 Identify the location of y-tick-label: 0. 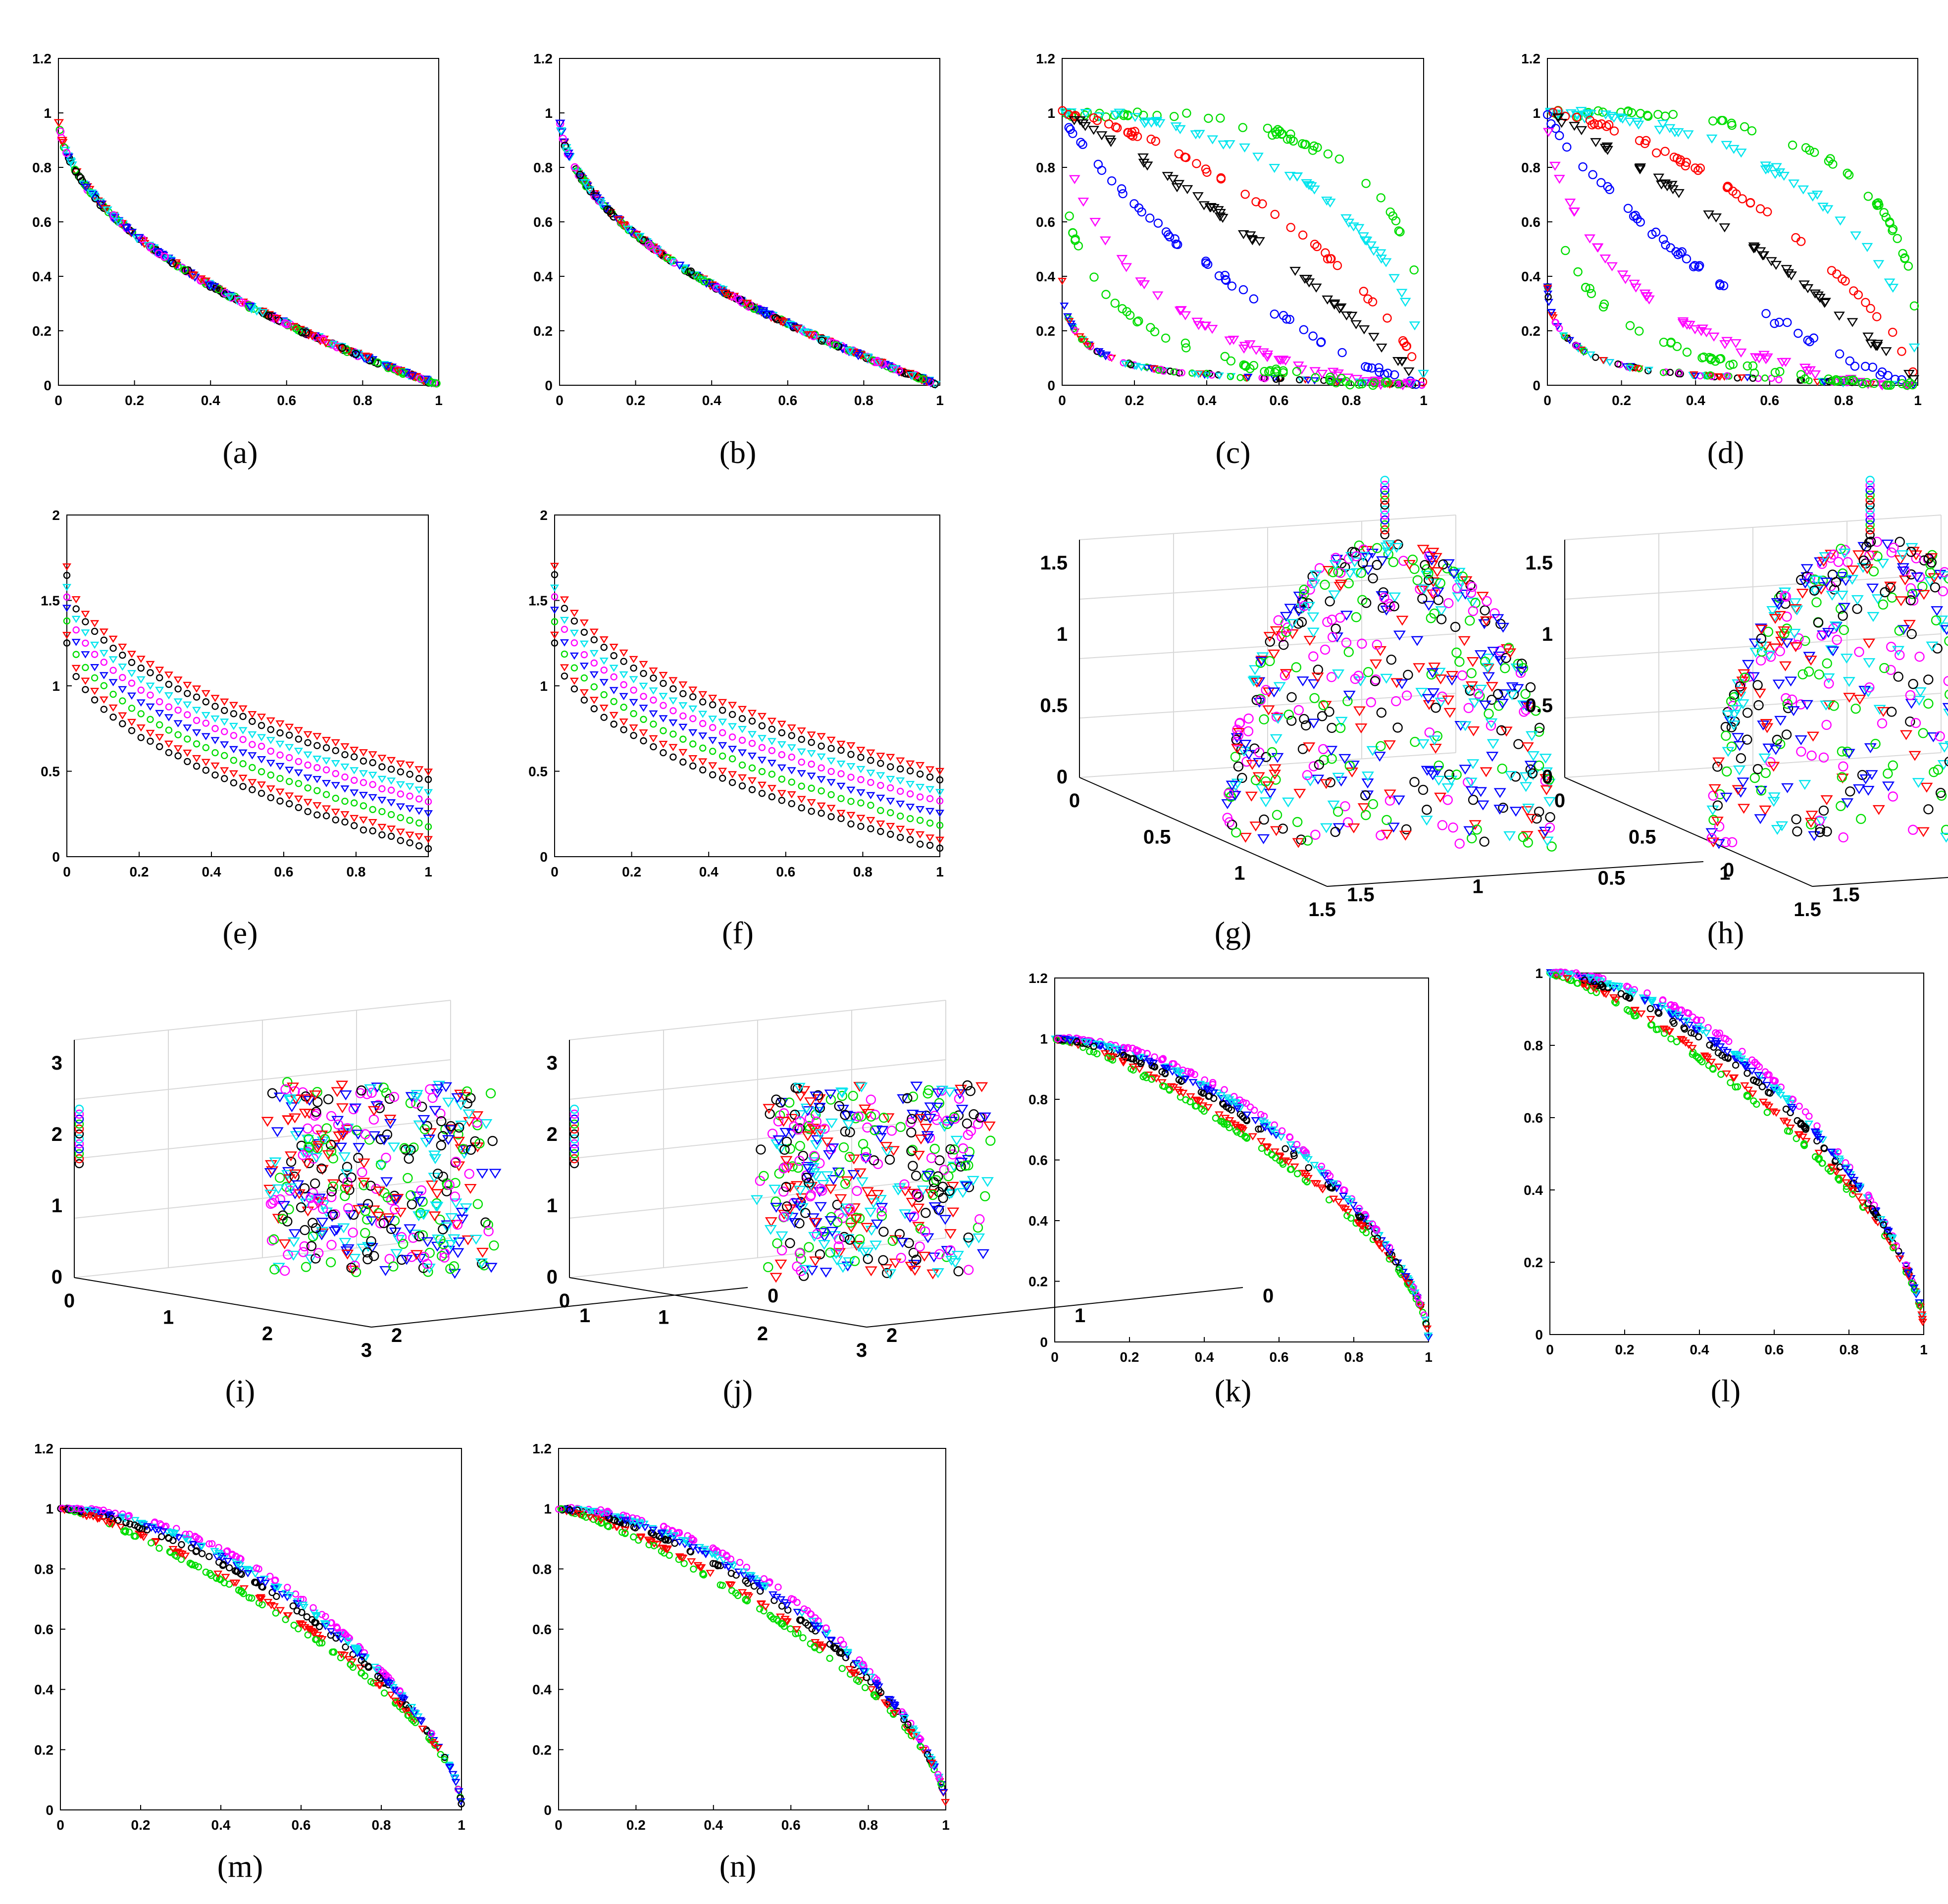
(56, 857).